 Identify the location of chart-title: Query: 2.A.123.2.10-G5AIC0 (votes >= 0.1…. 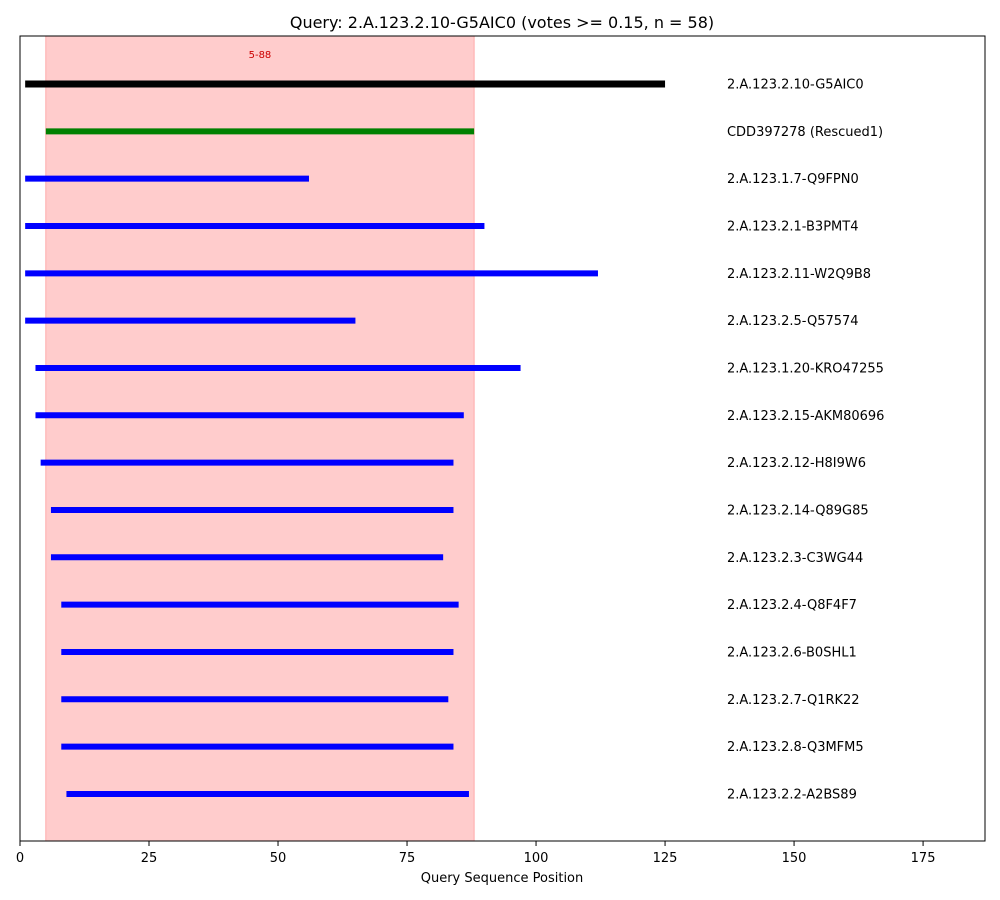
(502, 22).